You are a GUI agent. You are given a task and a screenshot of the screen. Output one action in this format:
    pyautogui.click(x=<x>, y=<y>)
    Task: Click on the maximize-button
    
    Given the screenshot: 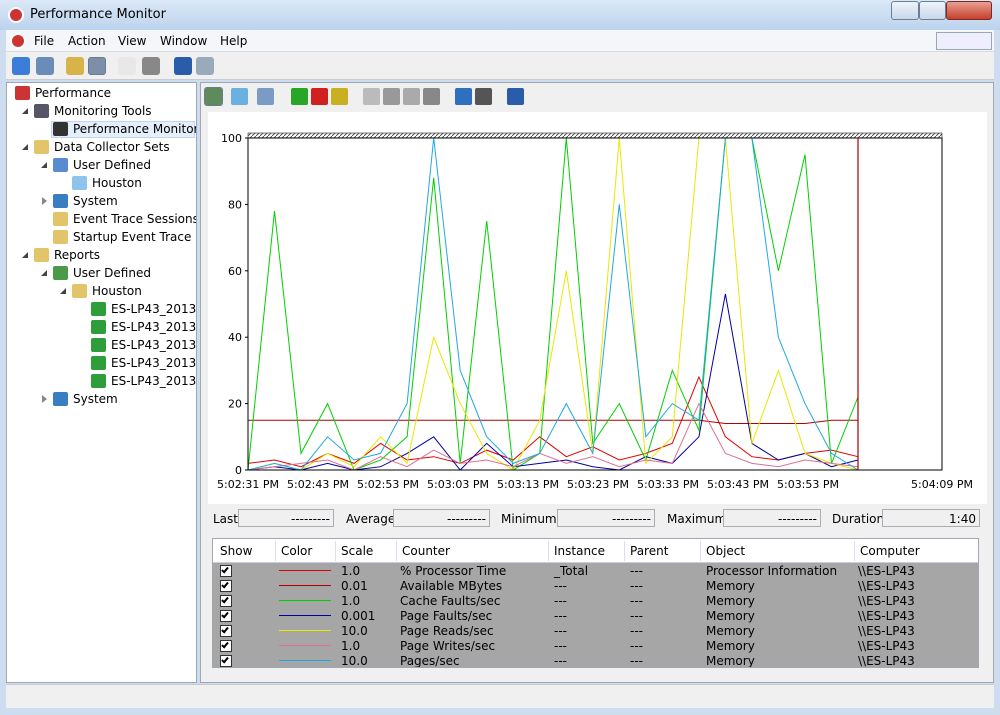 What is the action you would take?
    pyautogui.click(x=932, y=10)
    